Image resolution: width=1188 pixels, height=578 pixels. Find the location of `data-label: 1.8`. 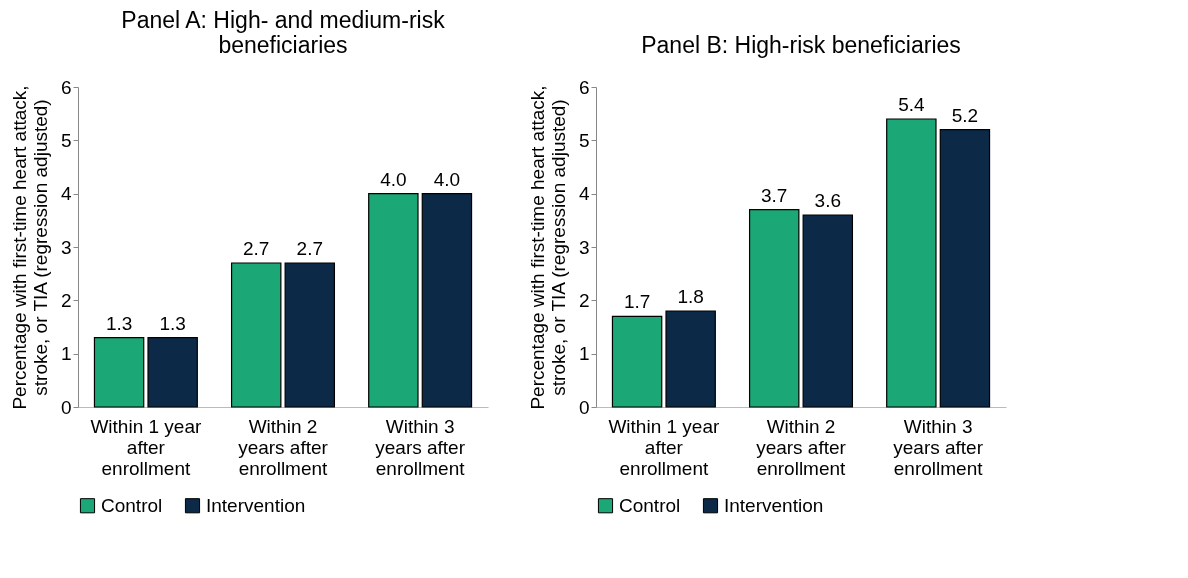

data-label: 1.8 is located at coordinates (690, 296).